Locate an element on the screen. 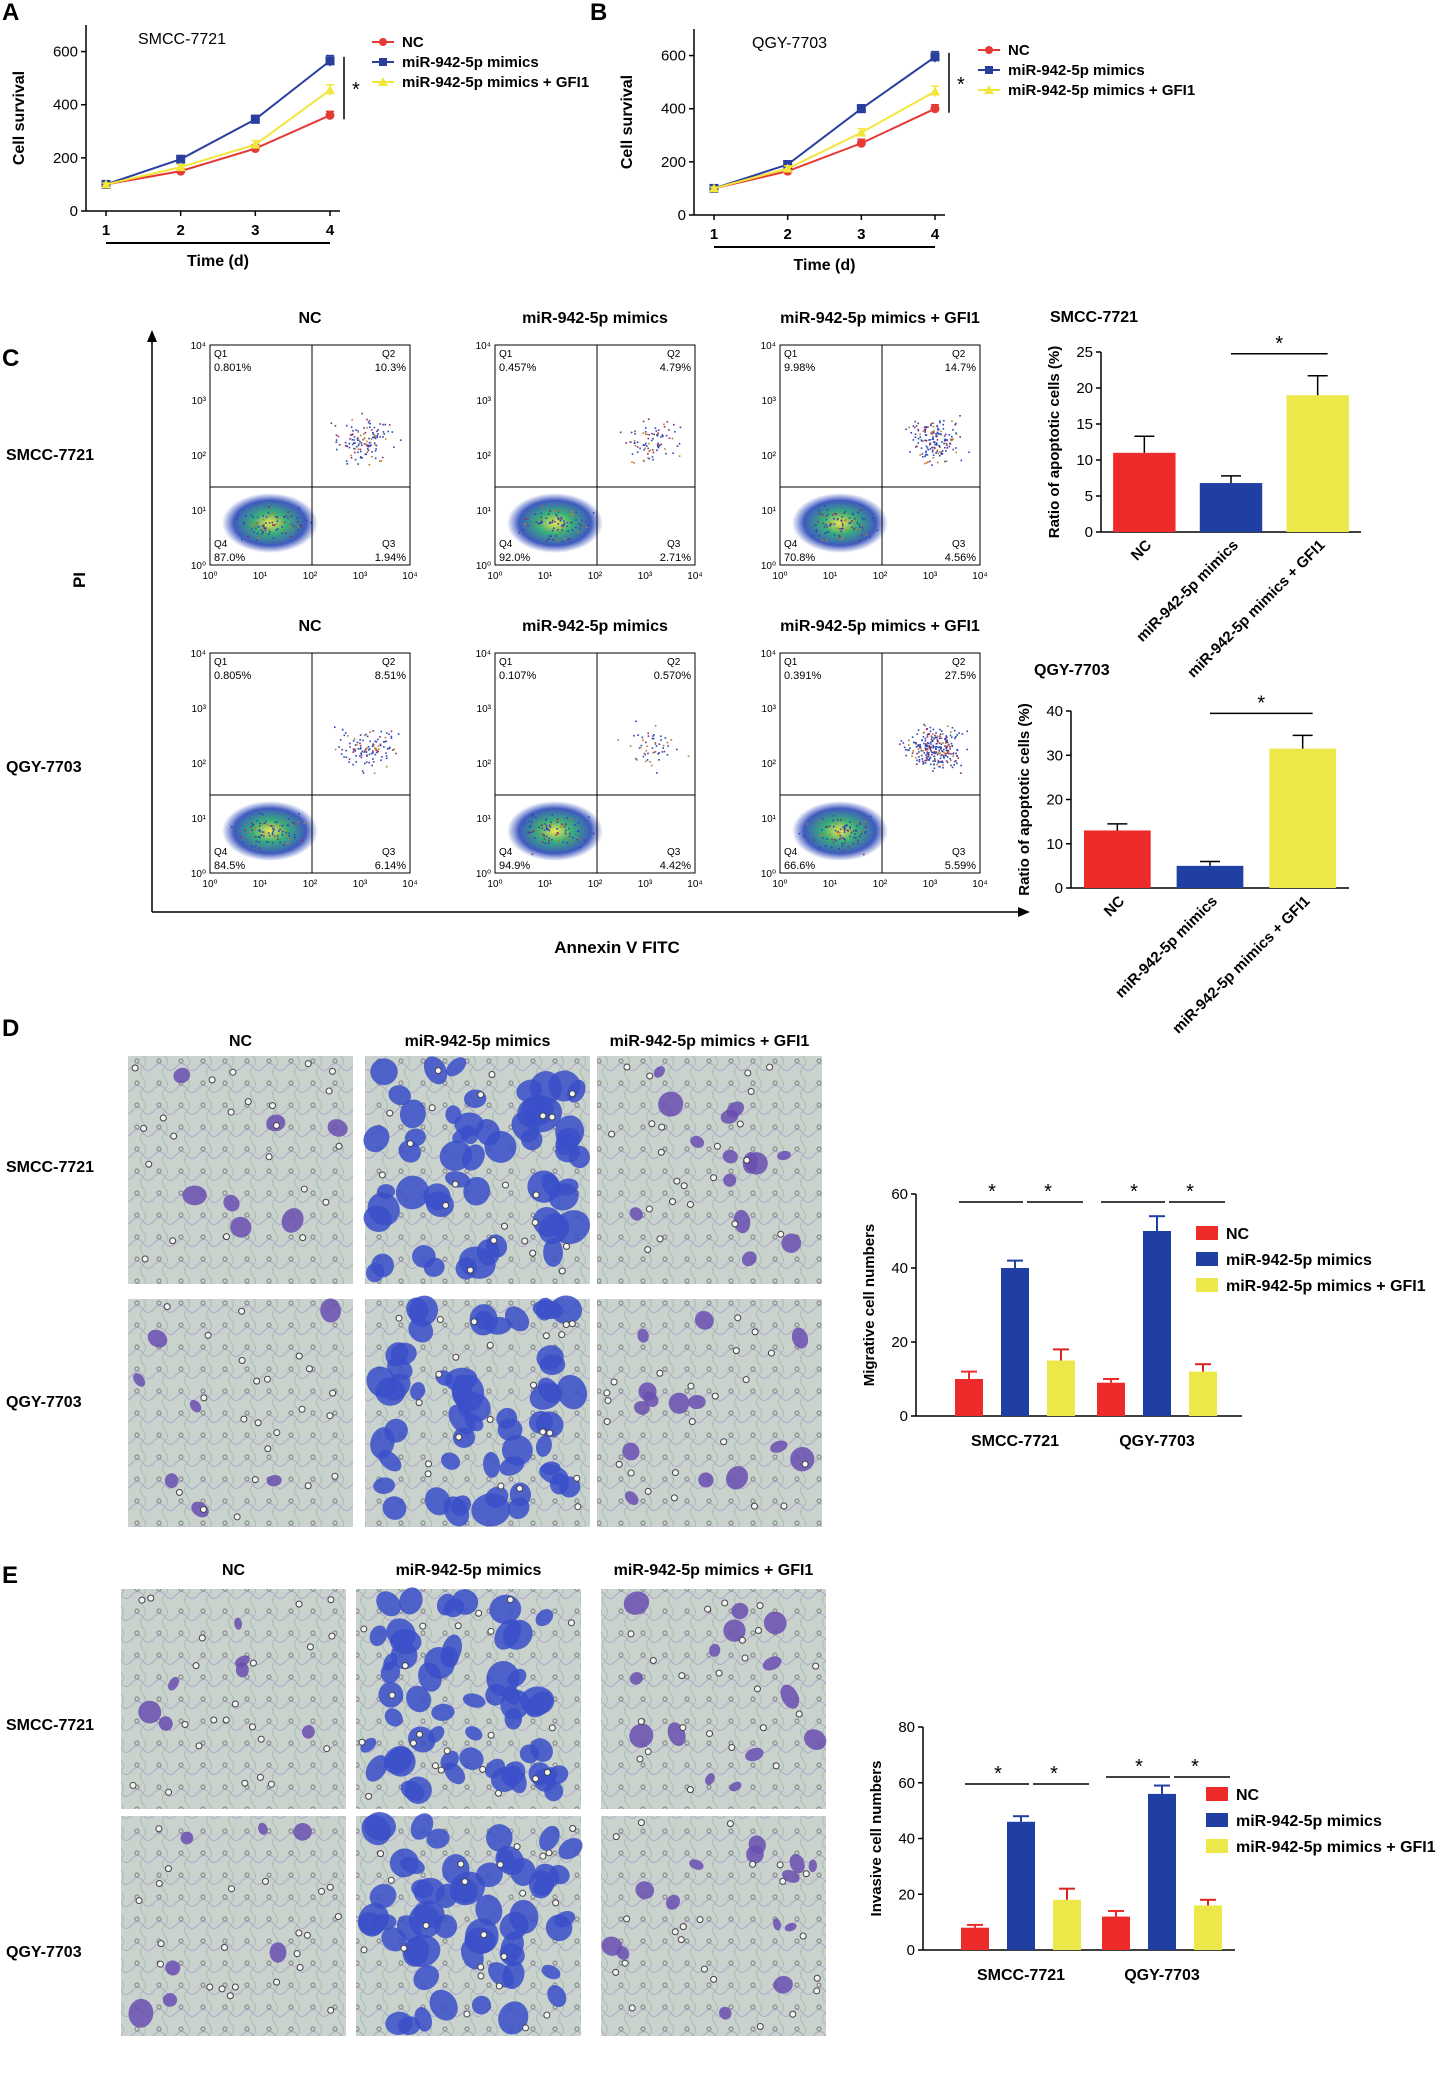 This screenshot has width=1449, height=2073. y-tick-label: 200 is located at coordinates (65, 158).